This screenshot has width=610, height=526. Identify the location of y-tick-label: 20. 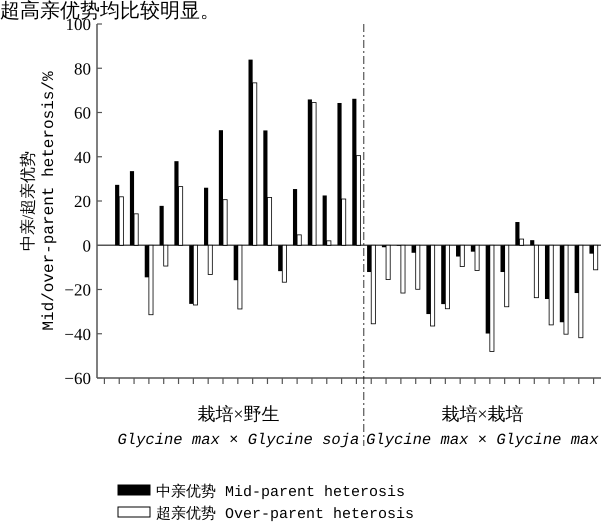
(82, 201).